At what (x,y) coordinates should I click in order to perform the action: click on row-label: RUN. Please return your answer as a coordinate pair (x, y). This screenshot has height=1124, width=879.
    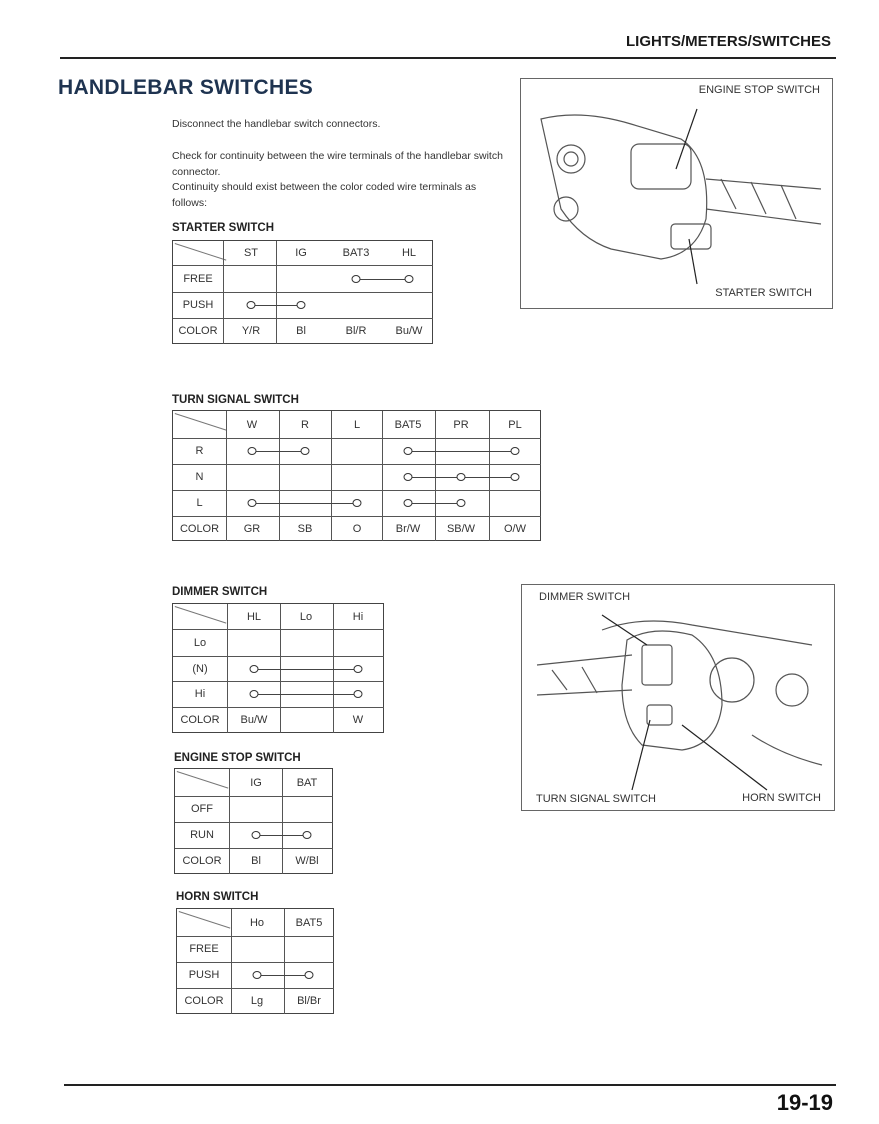
    Looking at the image, I should click on (202, 835).